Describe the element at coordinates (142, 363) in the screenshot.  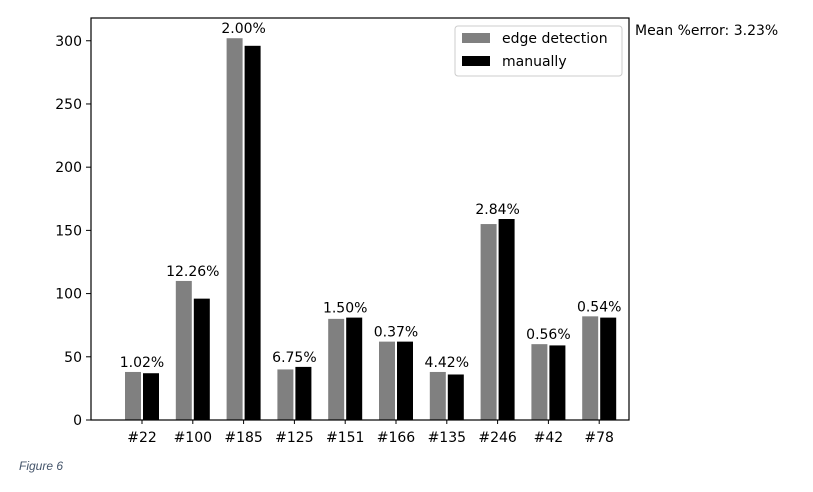
I see `bar-label-0: 1.02%` at that location.